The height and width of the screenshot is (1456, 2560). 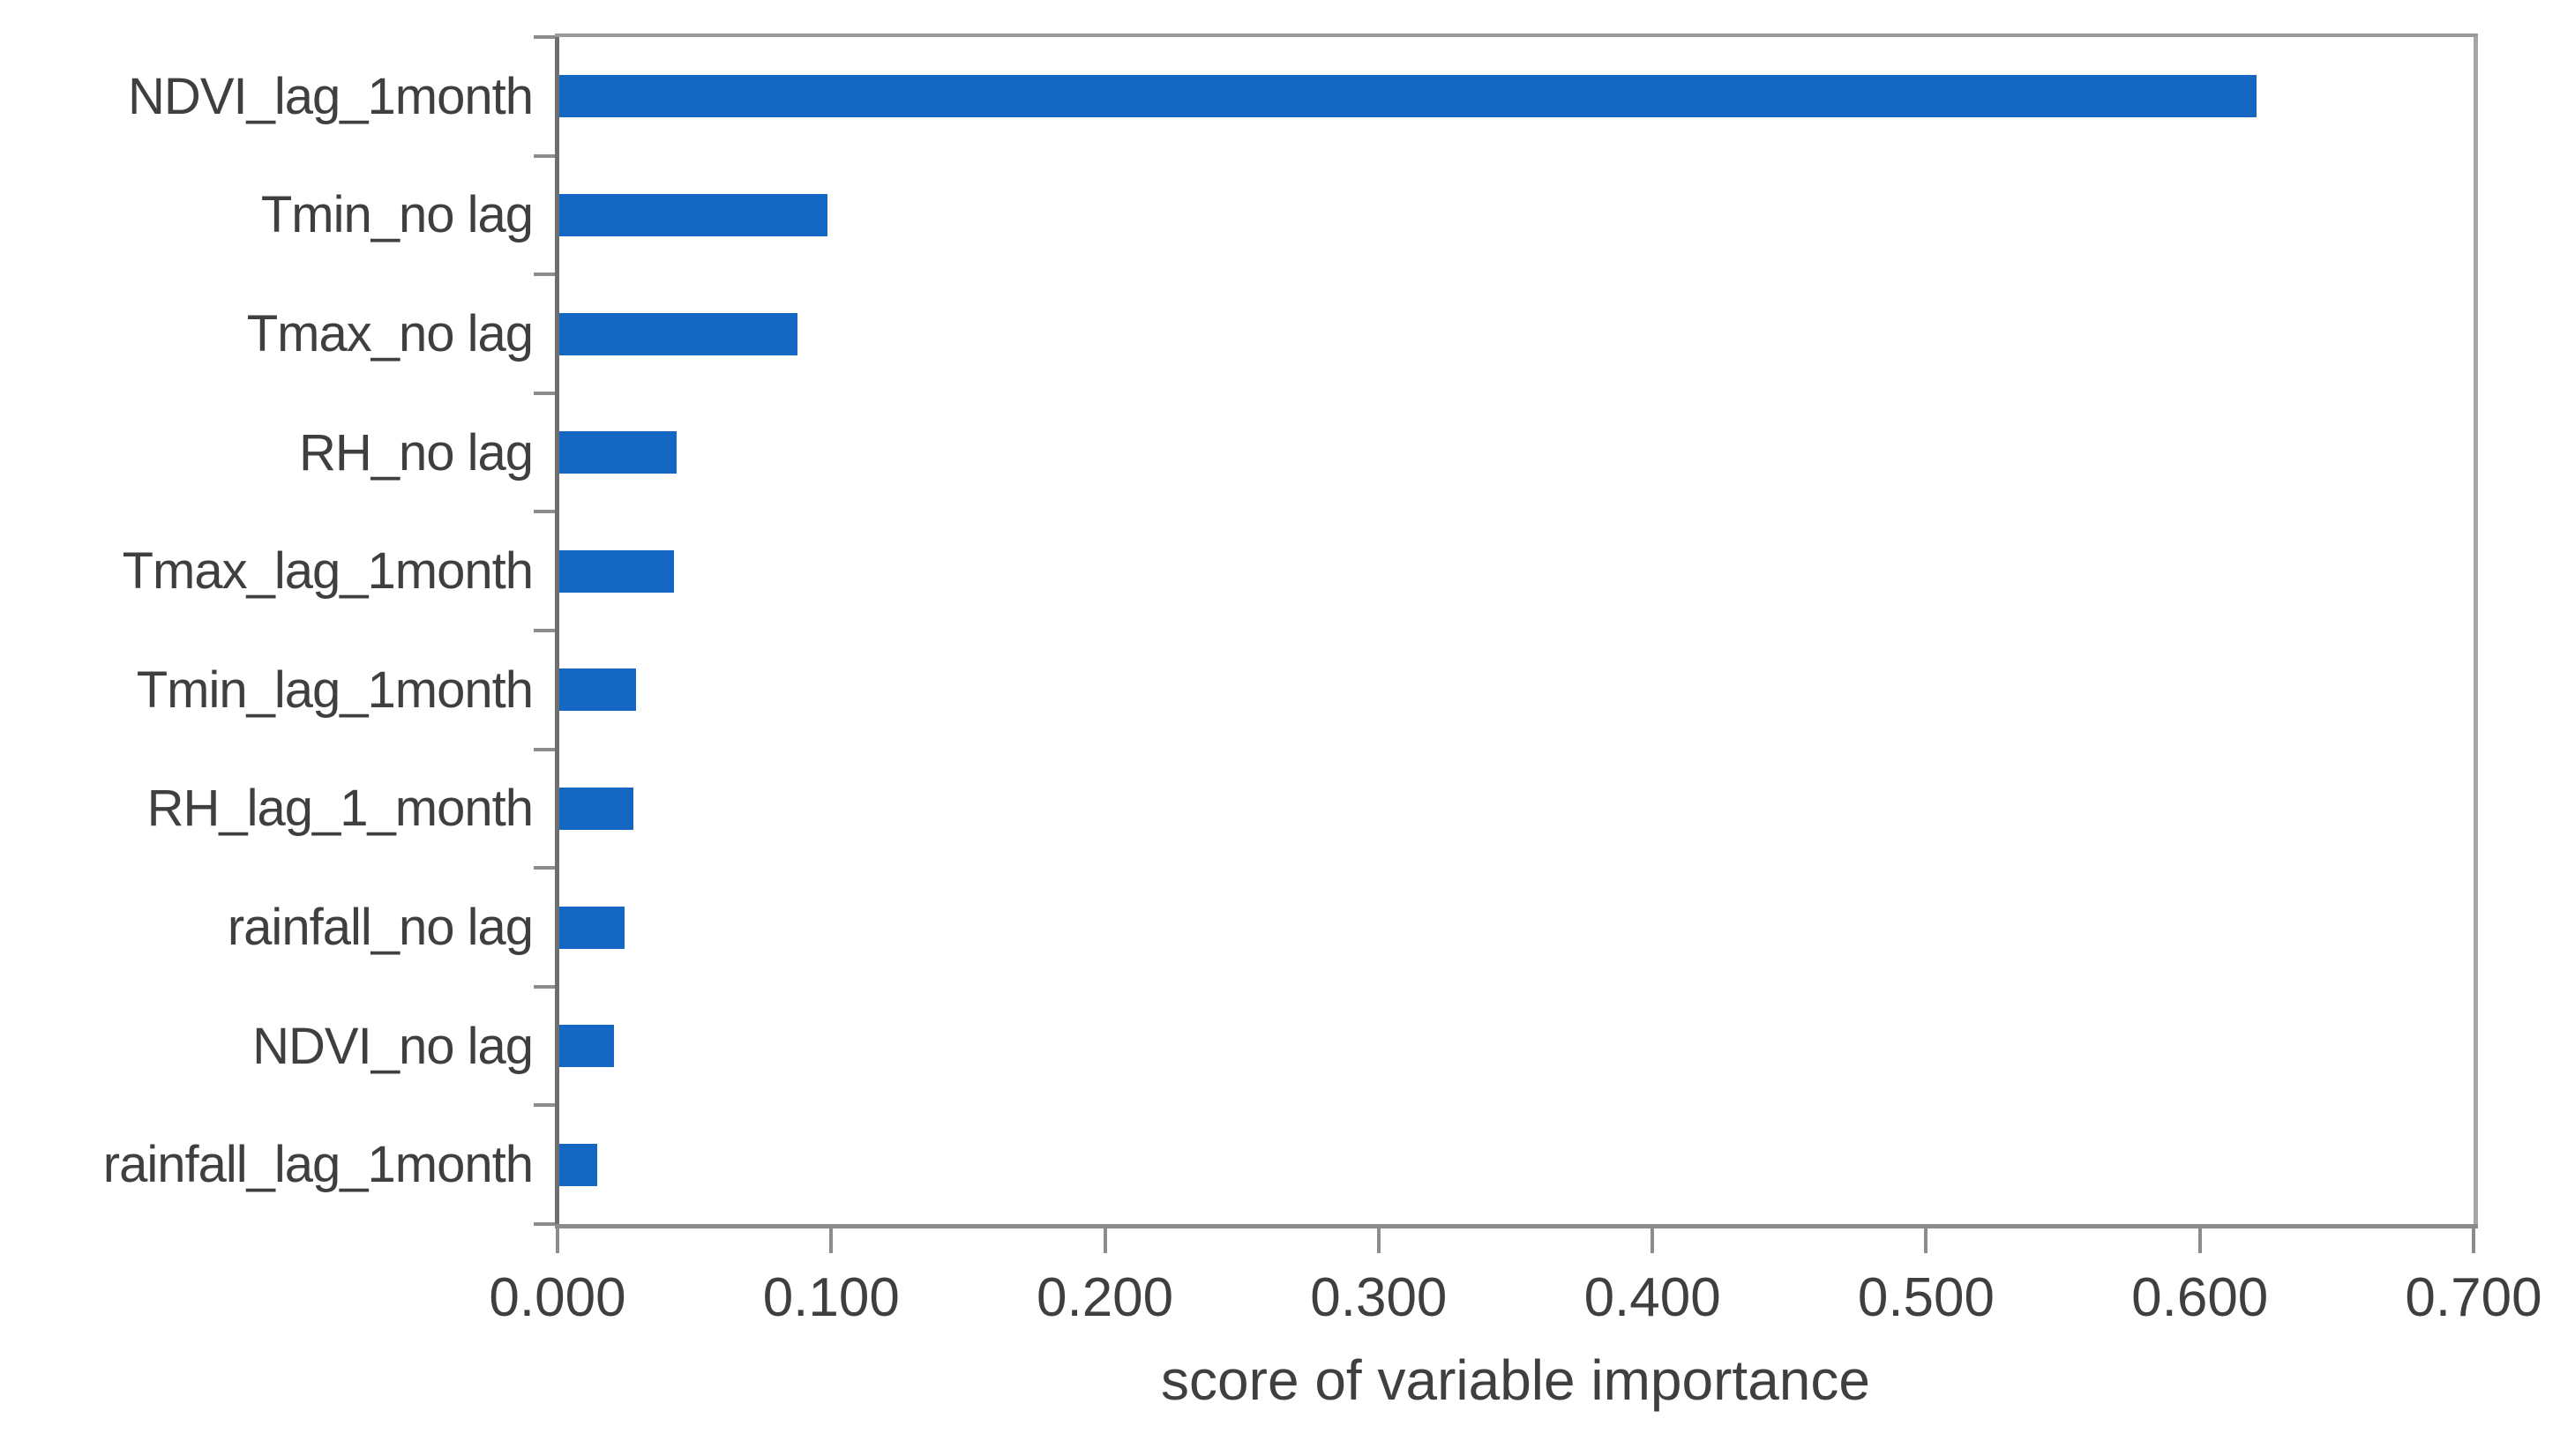 I want to click on category-label: Tmin_lag_1month, so click(x=335, y=690).